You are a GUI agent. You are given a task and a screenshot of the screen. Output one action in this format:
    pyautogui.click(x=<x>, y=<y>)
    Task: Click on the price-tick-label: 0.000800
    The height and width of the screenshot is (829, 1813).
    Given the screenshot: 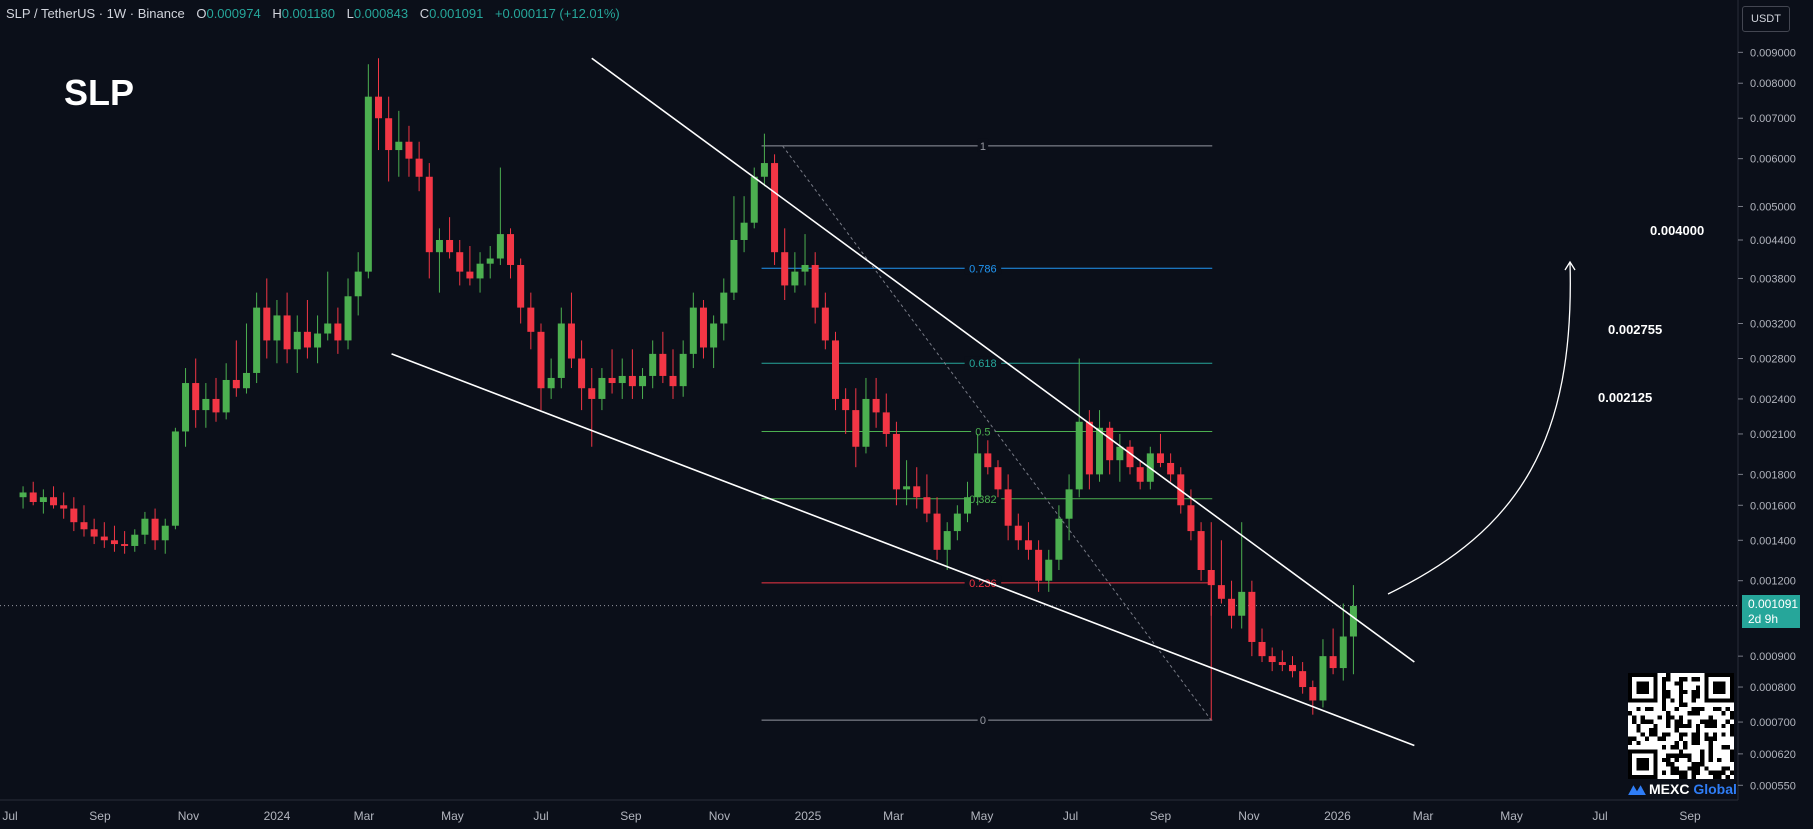 What is the action you would take?
    pyautogui.click(x=1773, y=688)
    